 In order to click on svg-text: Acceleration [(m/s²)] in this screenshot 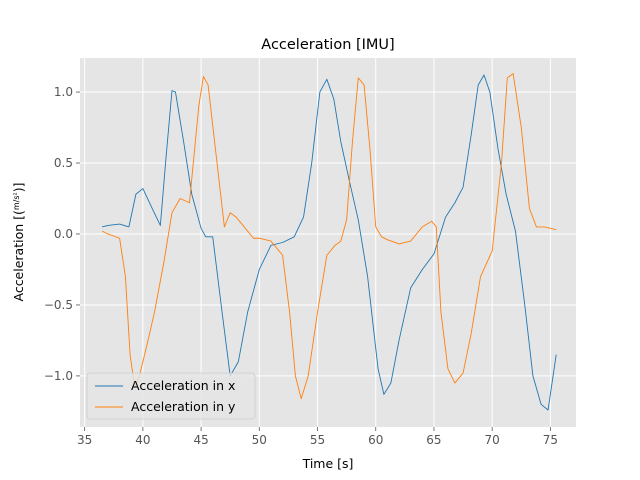, I will do `click(18, 241)`.